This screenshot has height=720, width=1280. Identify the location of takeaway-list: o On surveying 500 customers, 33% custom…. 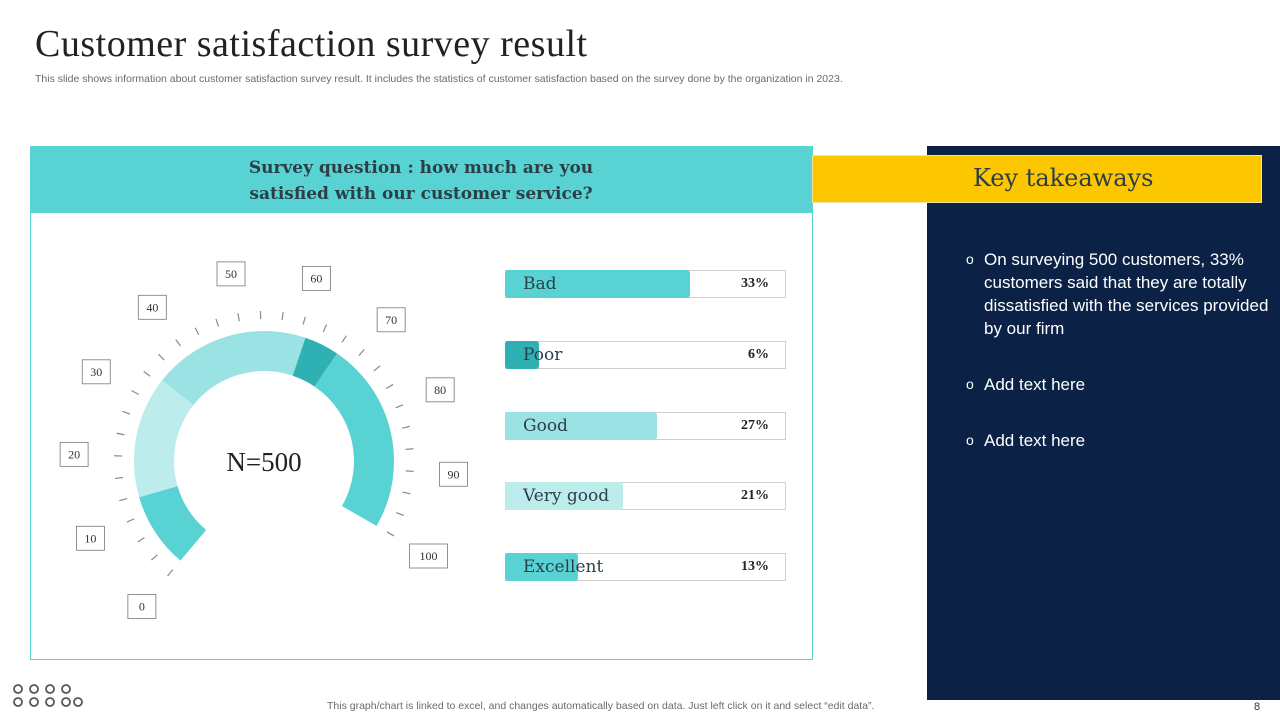
(1121, 366).